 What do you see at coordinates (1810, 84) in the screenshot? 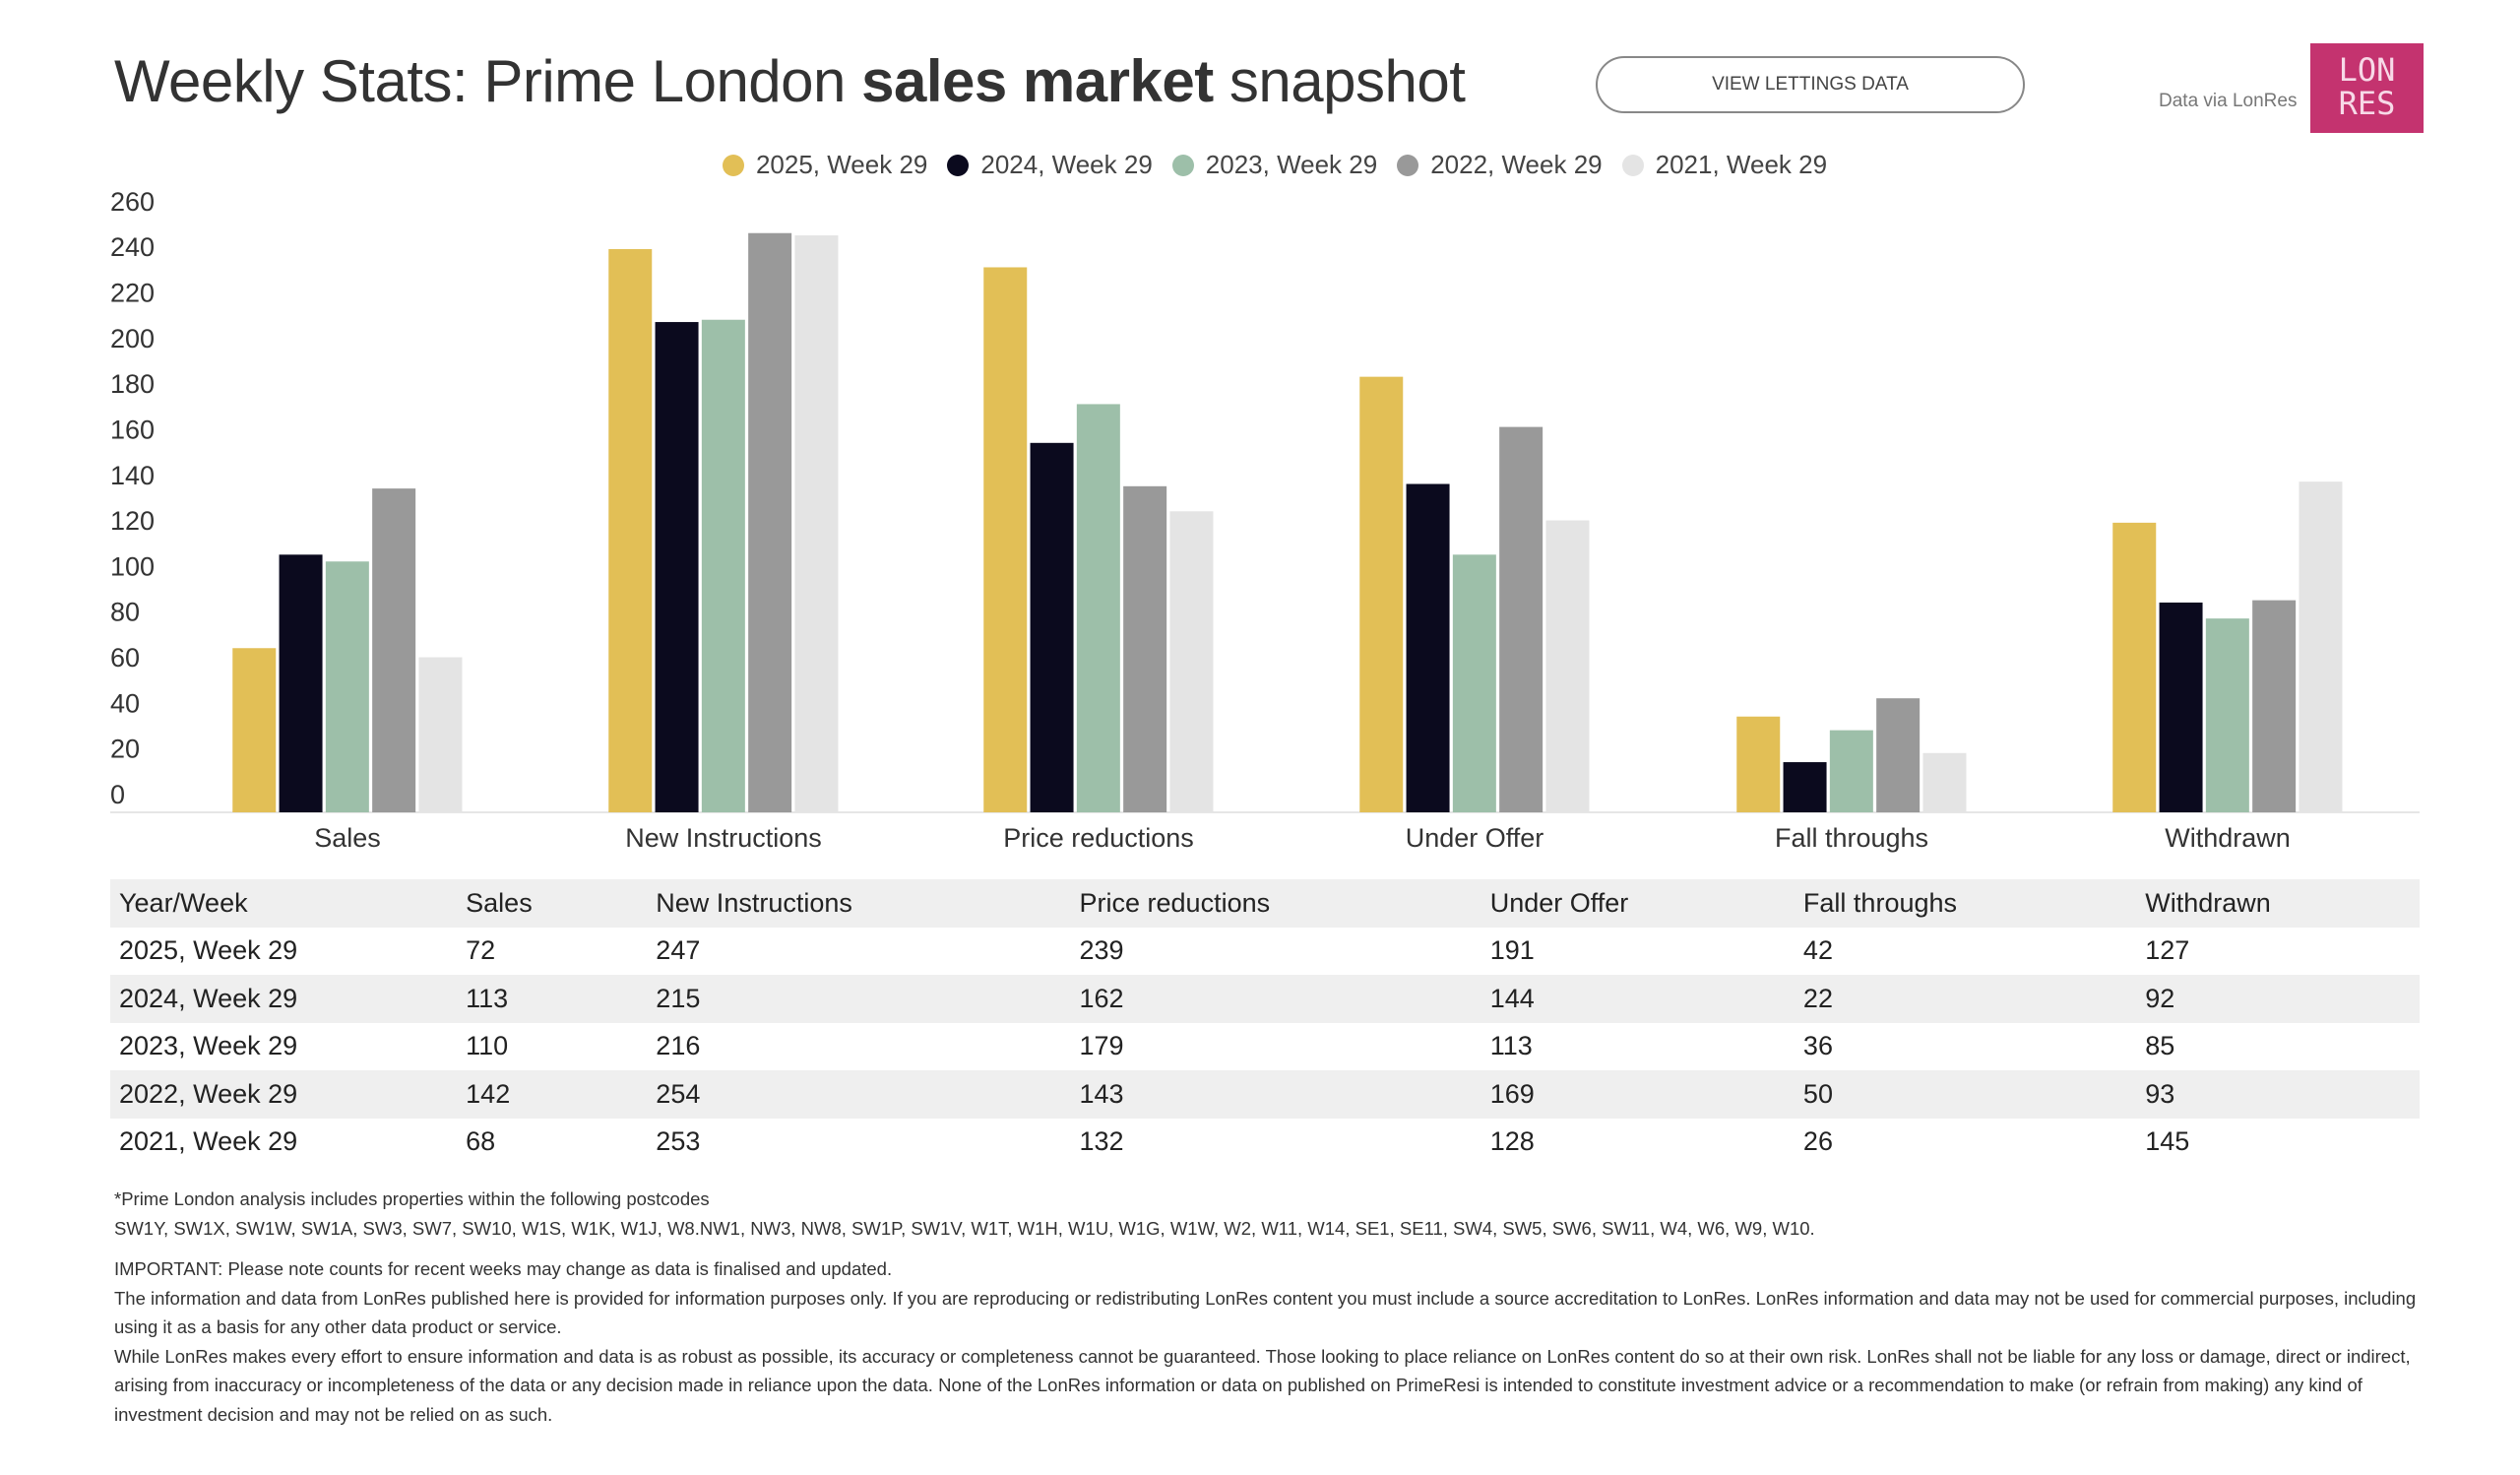
I see `view-lettings-data-button: VIEW LETTINGS DATA` at bounding box center [1810, 84].